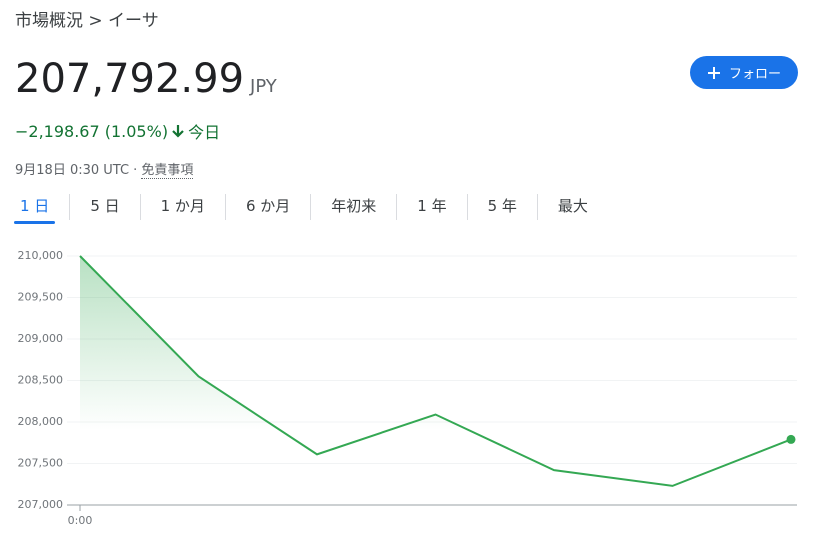 This screenshot has width=814, height=533. I want to click on price-row: 207,792.99 JPY, so click(146, 79).